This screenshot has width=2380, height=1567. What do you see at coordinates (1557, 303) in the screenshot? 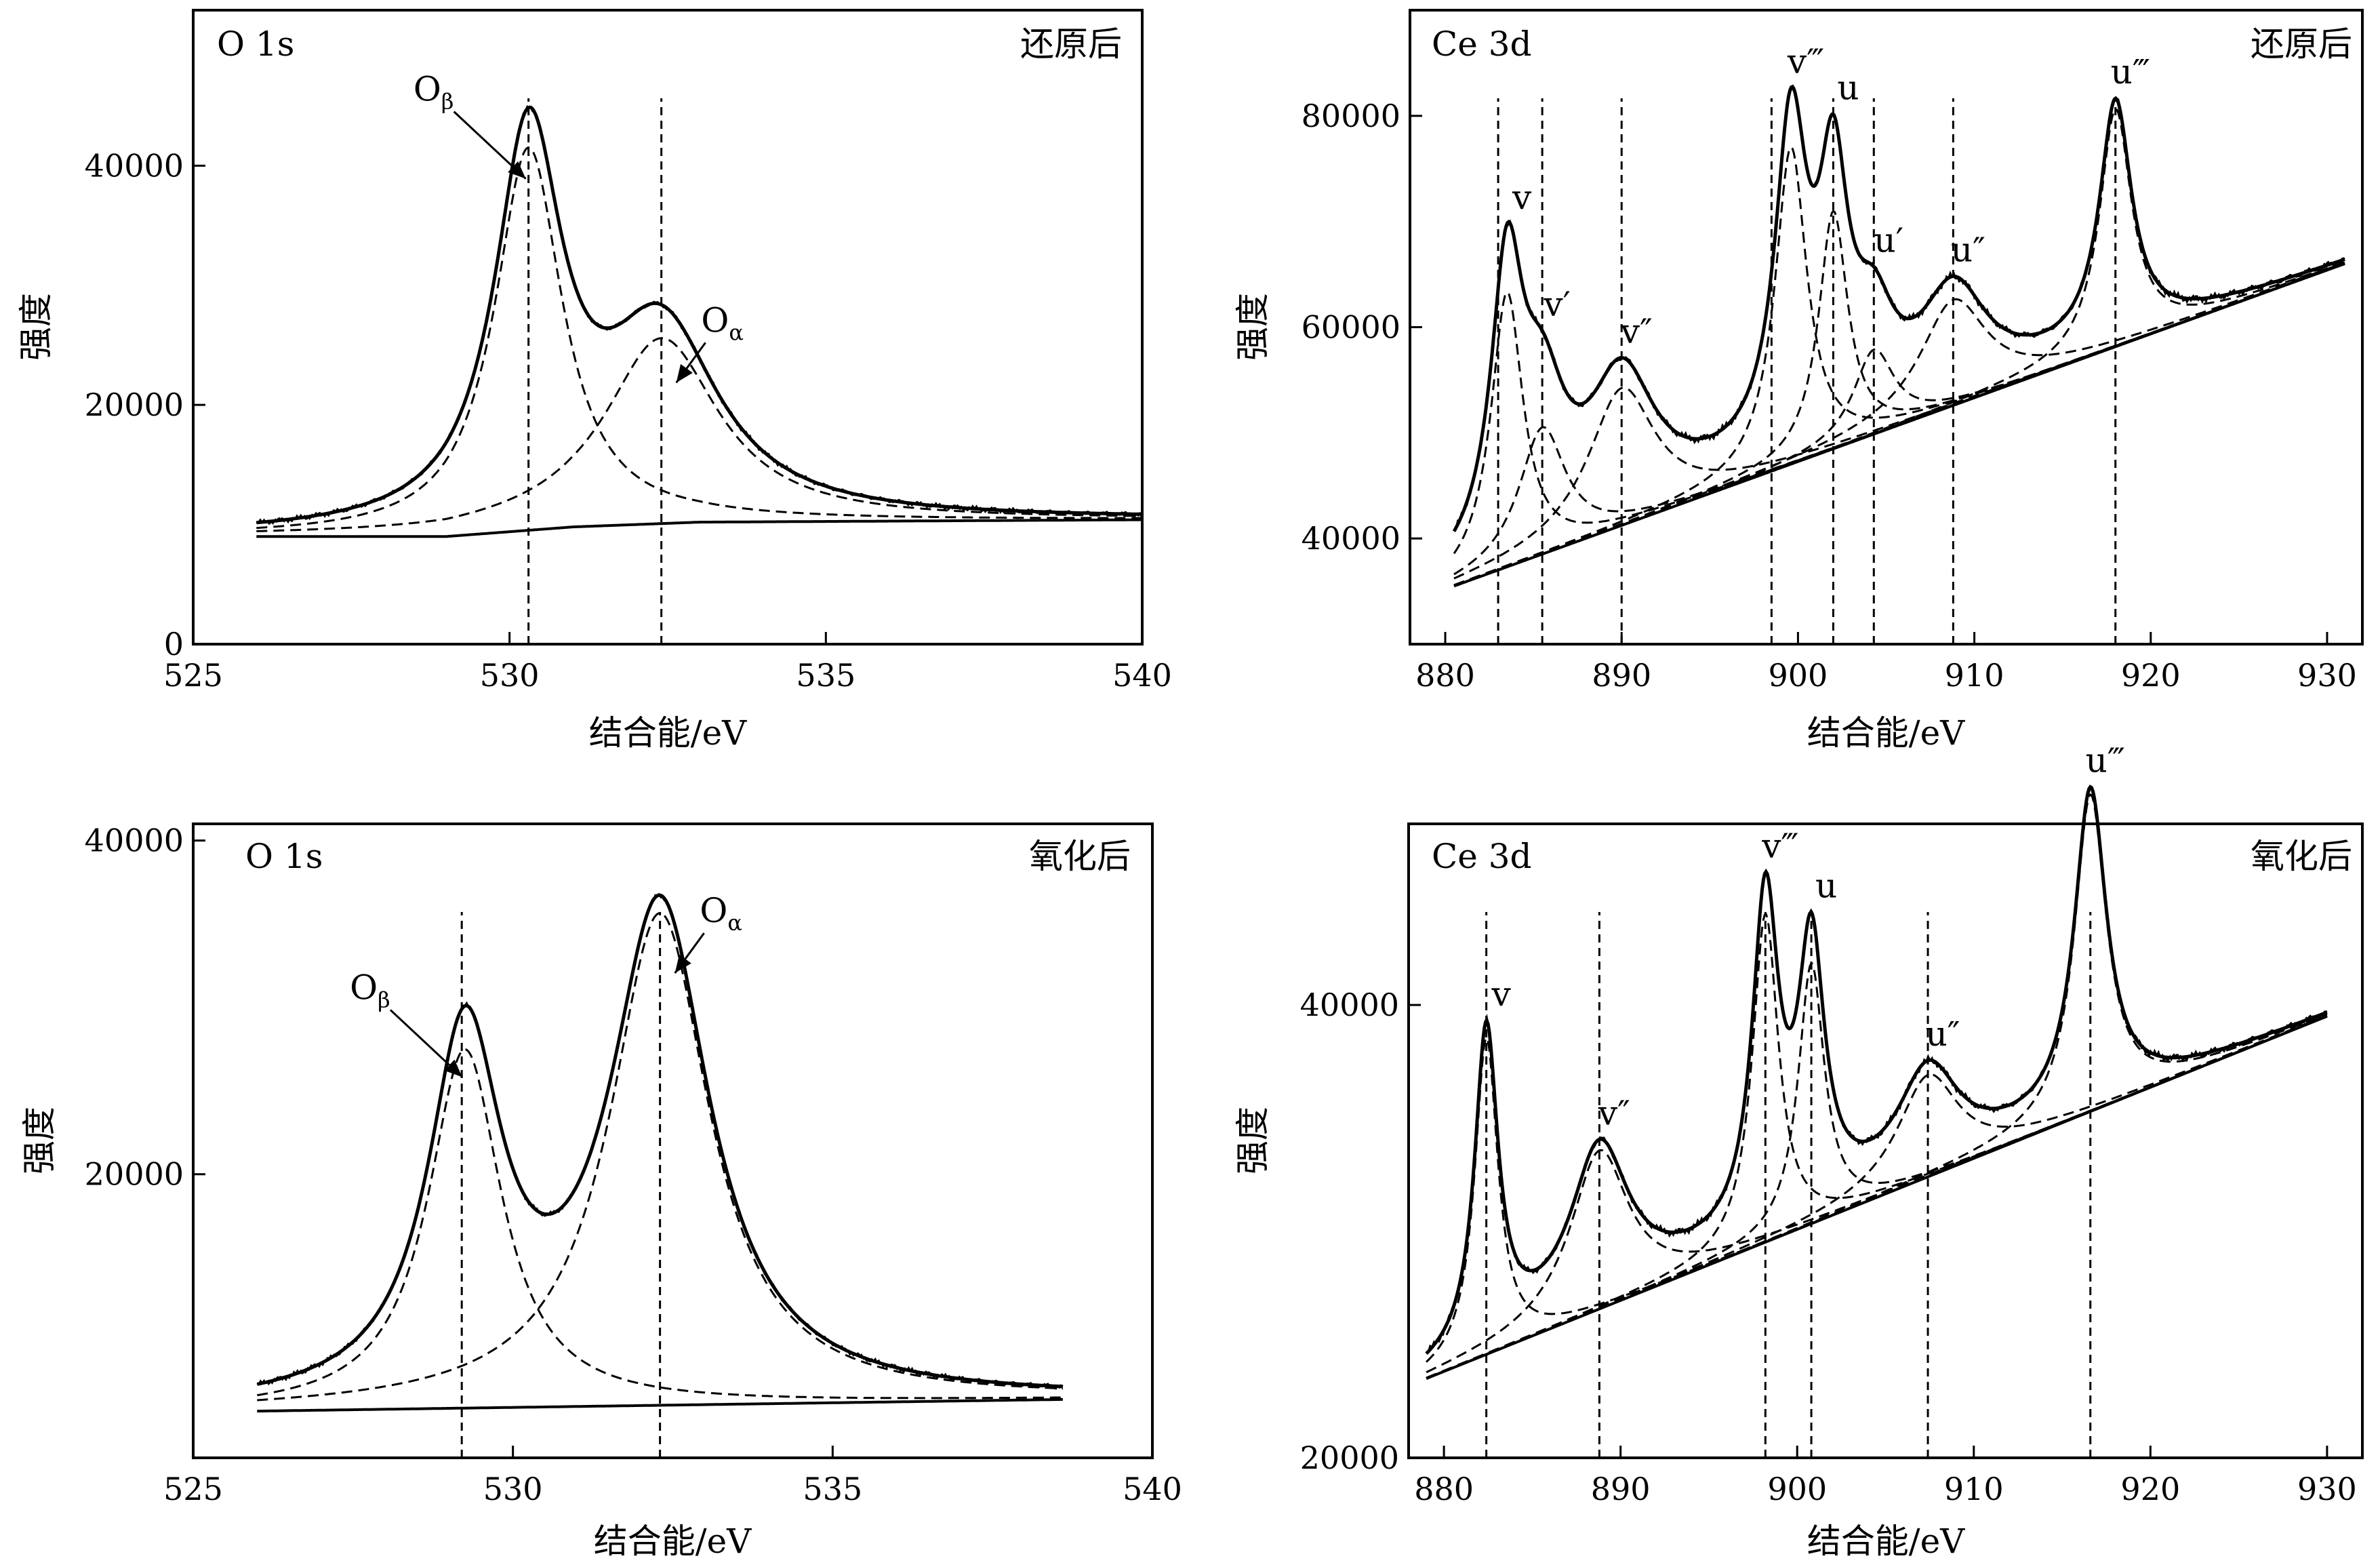
I see `peak-label: v′` at bounding box center [1557, 303].